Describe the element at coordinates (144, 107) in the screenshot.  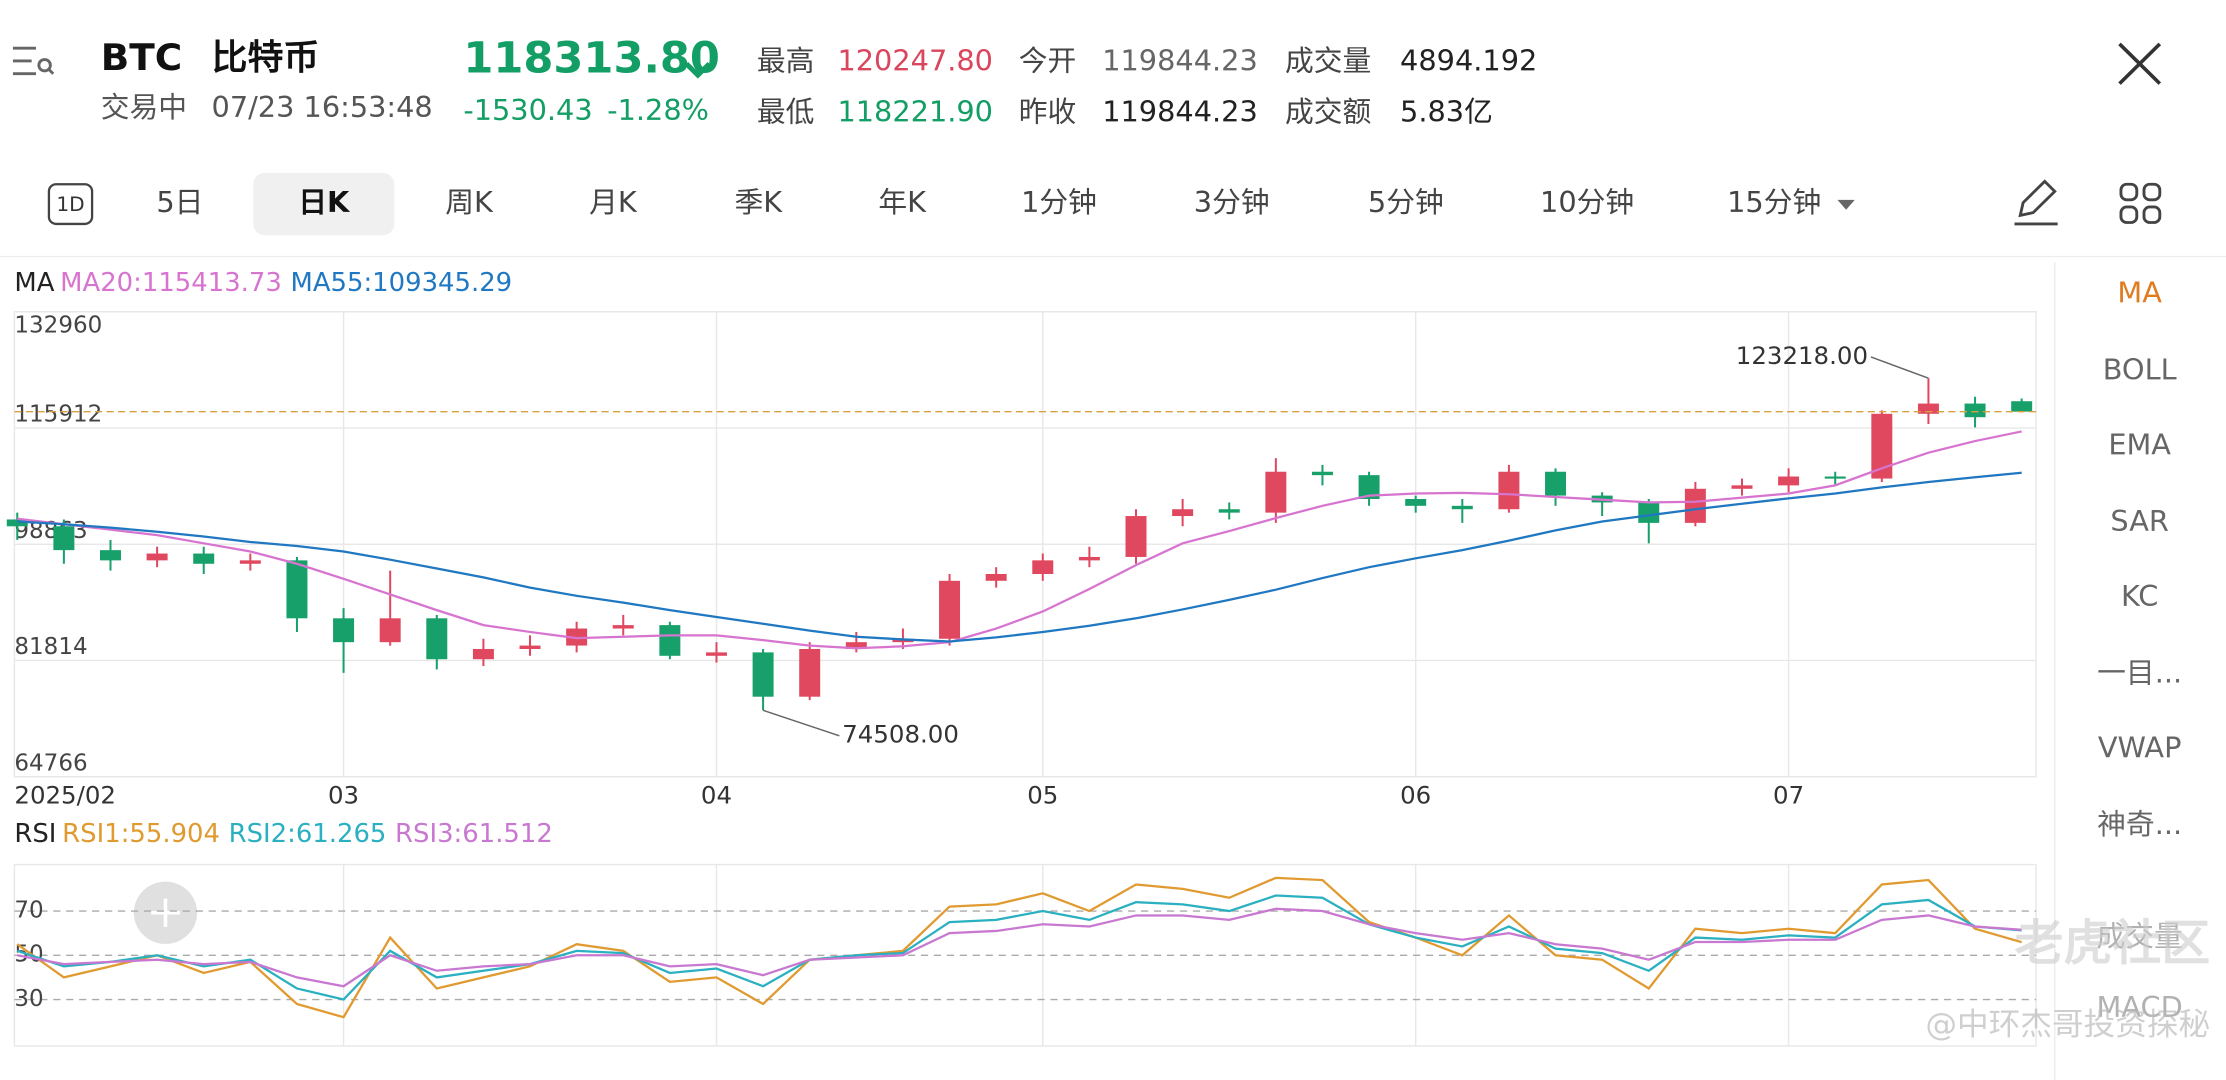
I see `status: 交易中` at that location.